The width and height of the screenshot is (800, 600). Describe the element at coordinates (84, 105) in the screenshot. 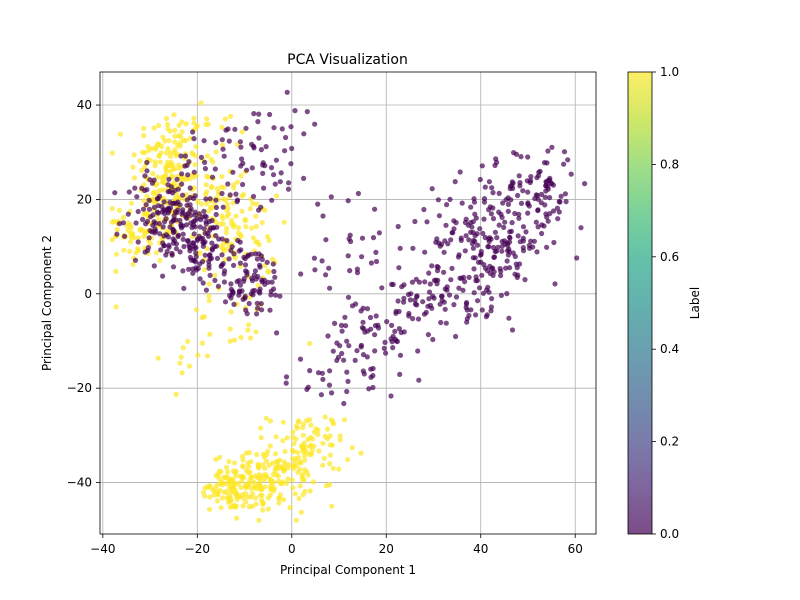

I see `y-tick-label: 40` at that location.